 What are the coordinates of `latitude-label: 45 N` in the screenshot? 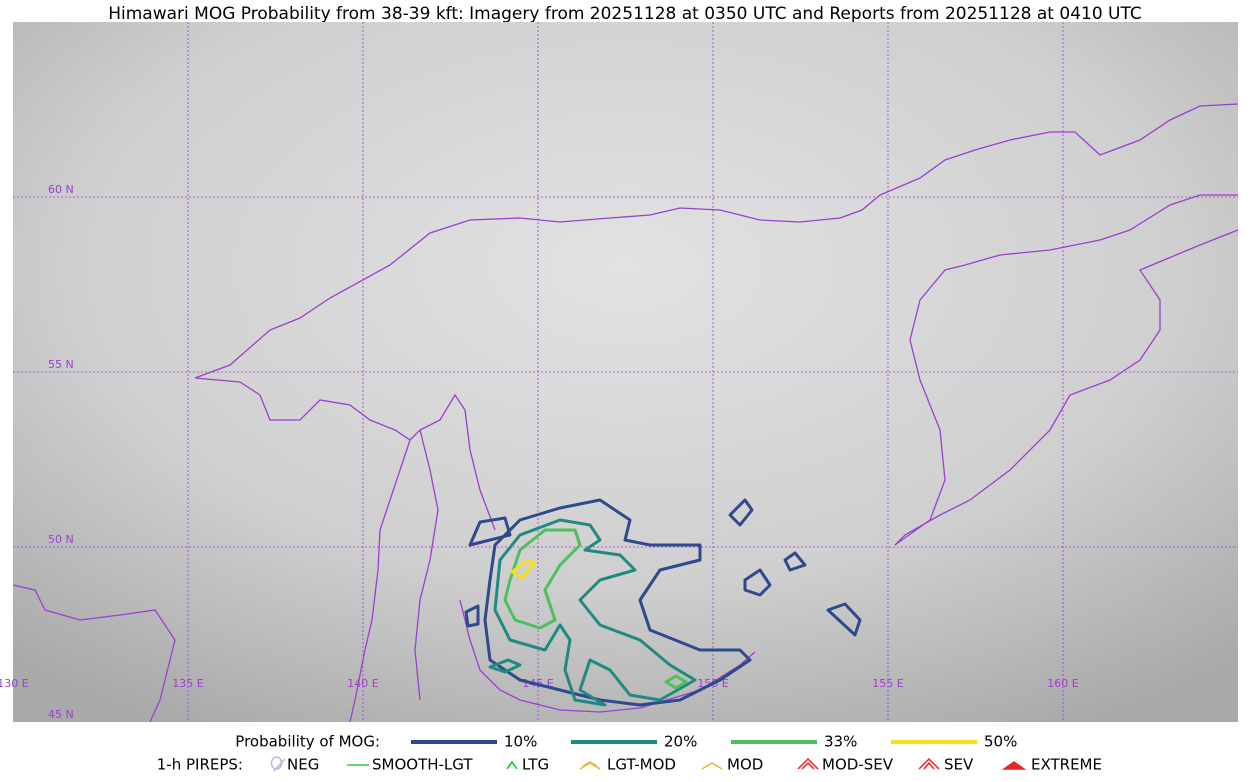 It's located at (61, 714).